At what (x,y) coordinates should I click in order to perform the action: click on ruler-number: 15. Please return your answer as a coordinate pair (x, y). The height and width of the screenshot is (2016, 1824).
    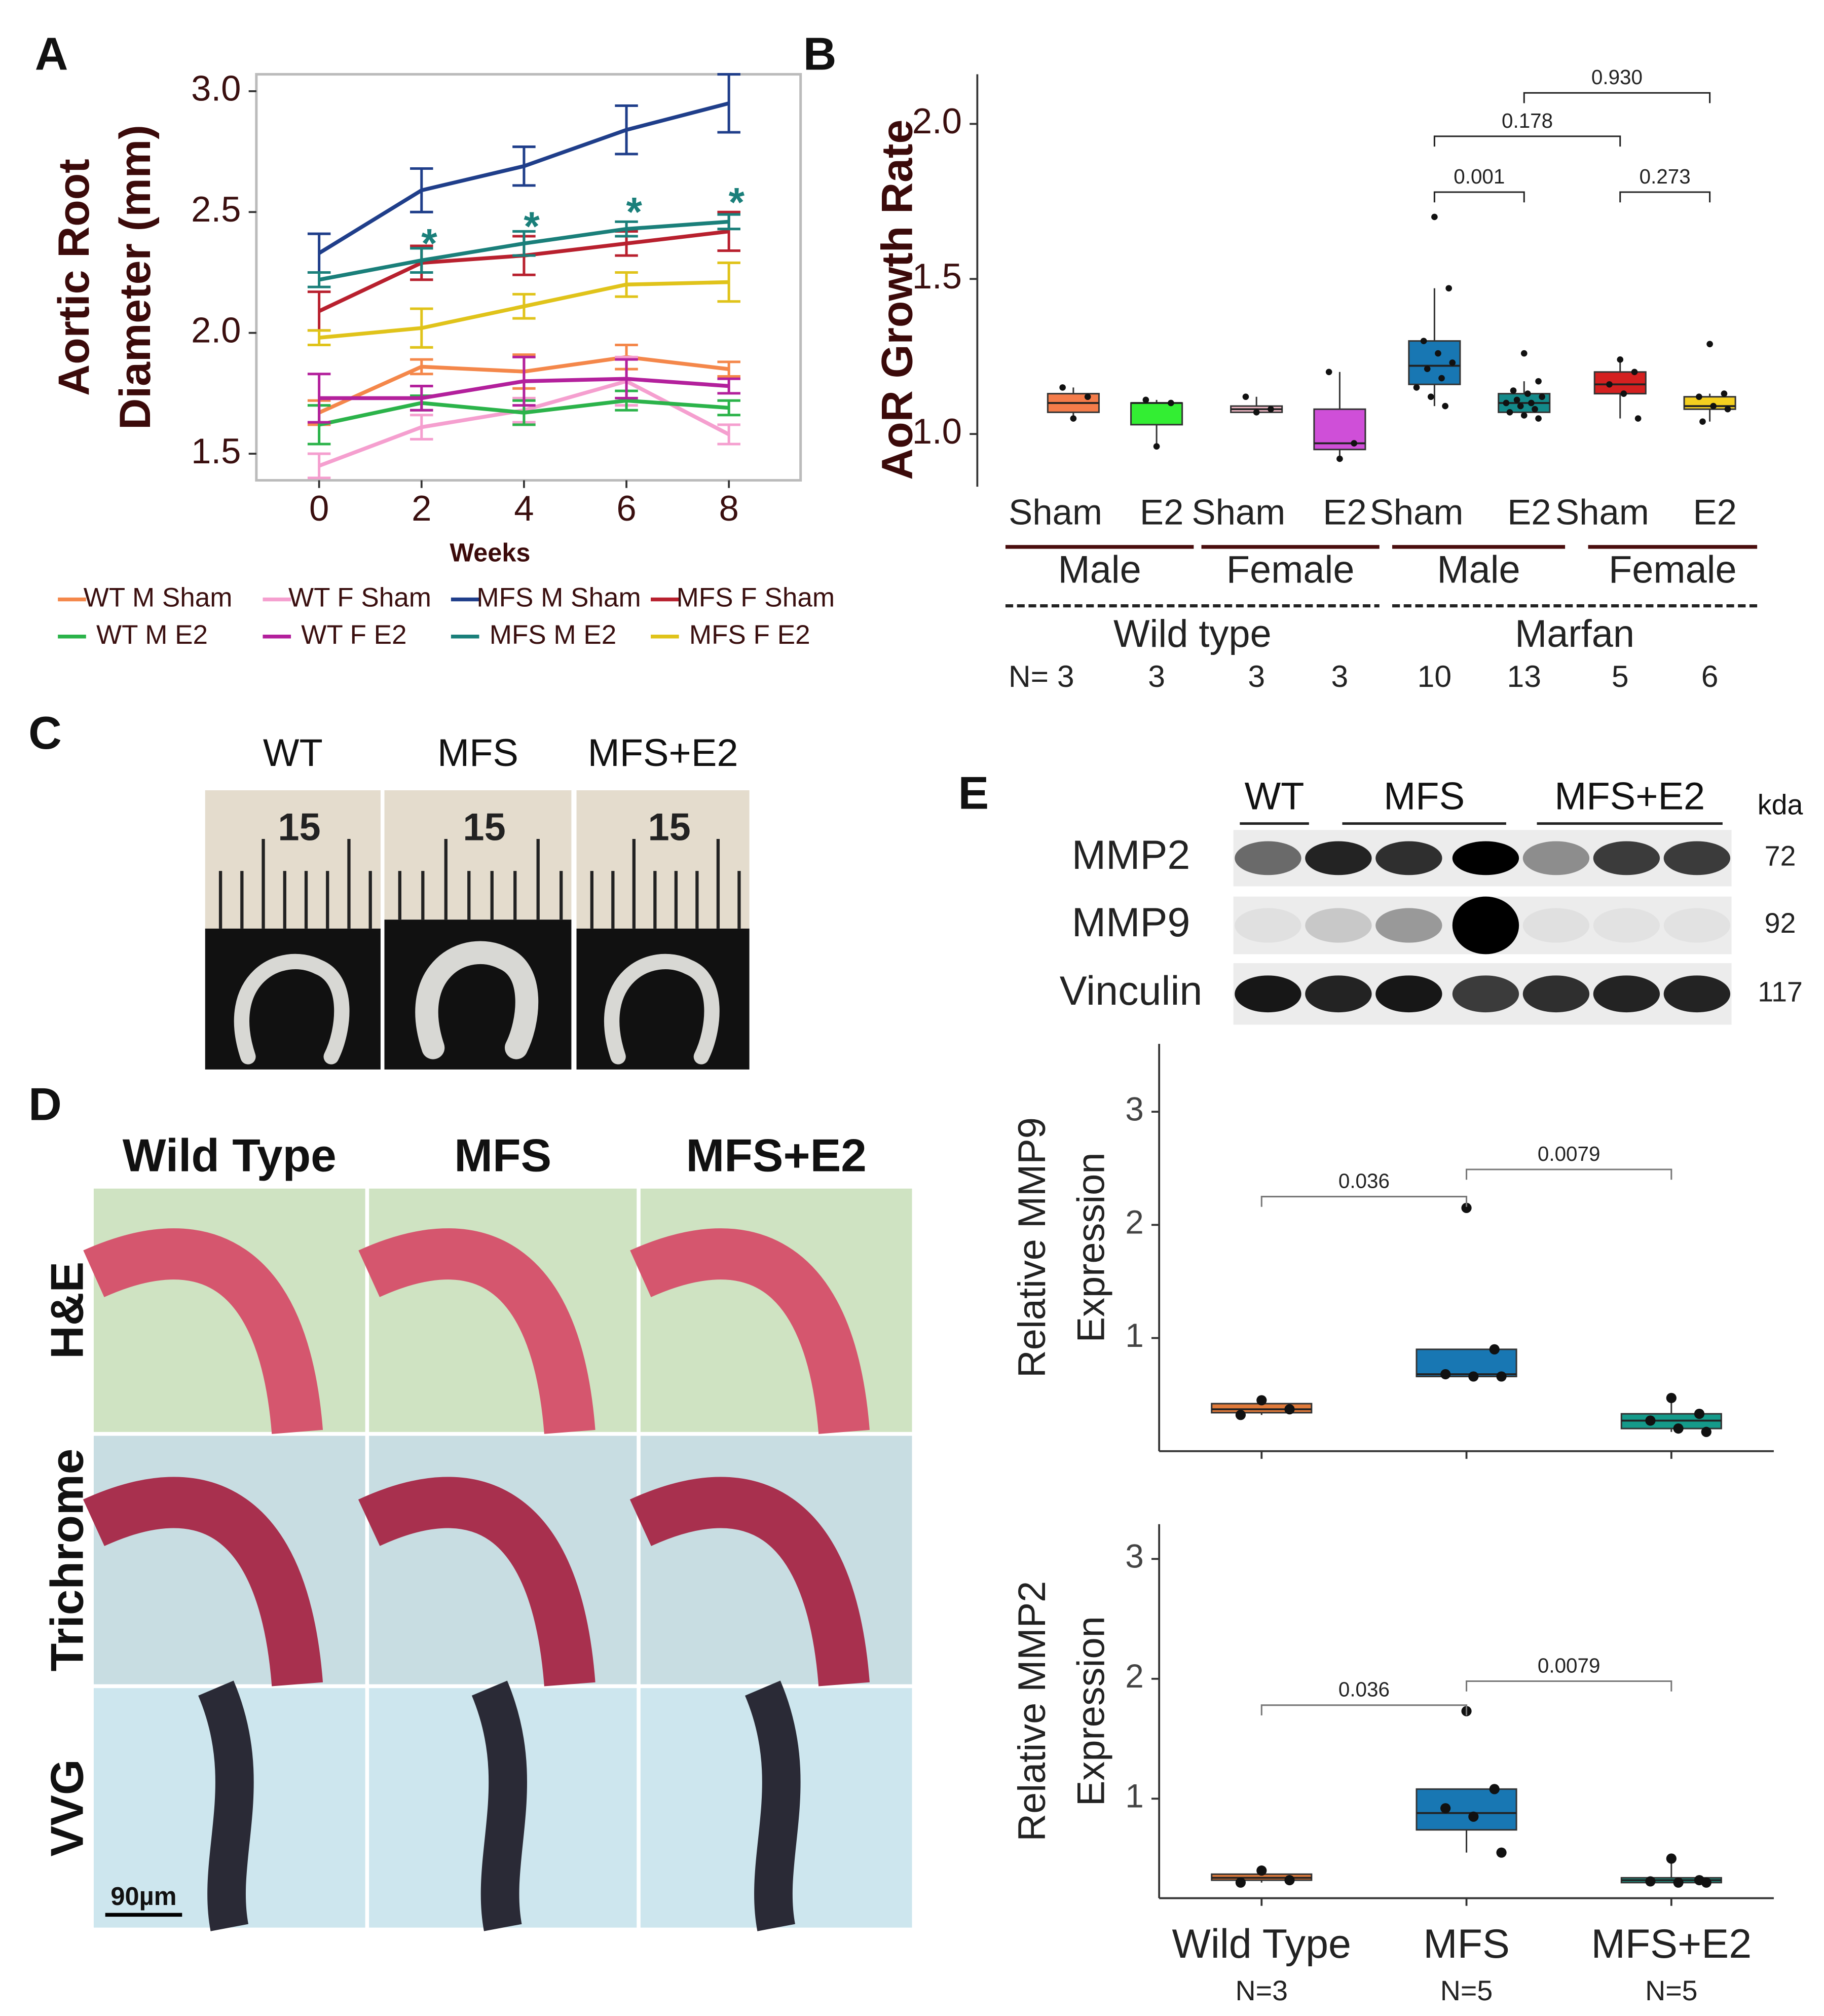
    Looking at the image, I should click on (484, 827).